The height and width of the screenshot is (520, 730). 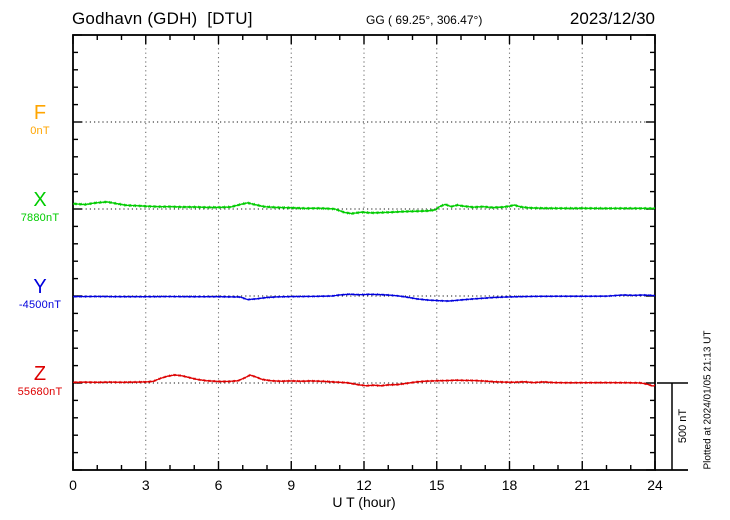 What do you see at coordinates (40, 287) in the screenshot?
I see `component-letter-Y: Y` at bounding box center [40, 287].